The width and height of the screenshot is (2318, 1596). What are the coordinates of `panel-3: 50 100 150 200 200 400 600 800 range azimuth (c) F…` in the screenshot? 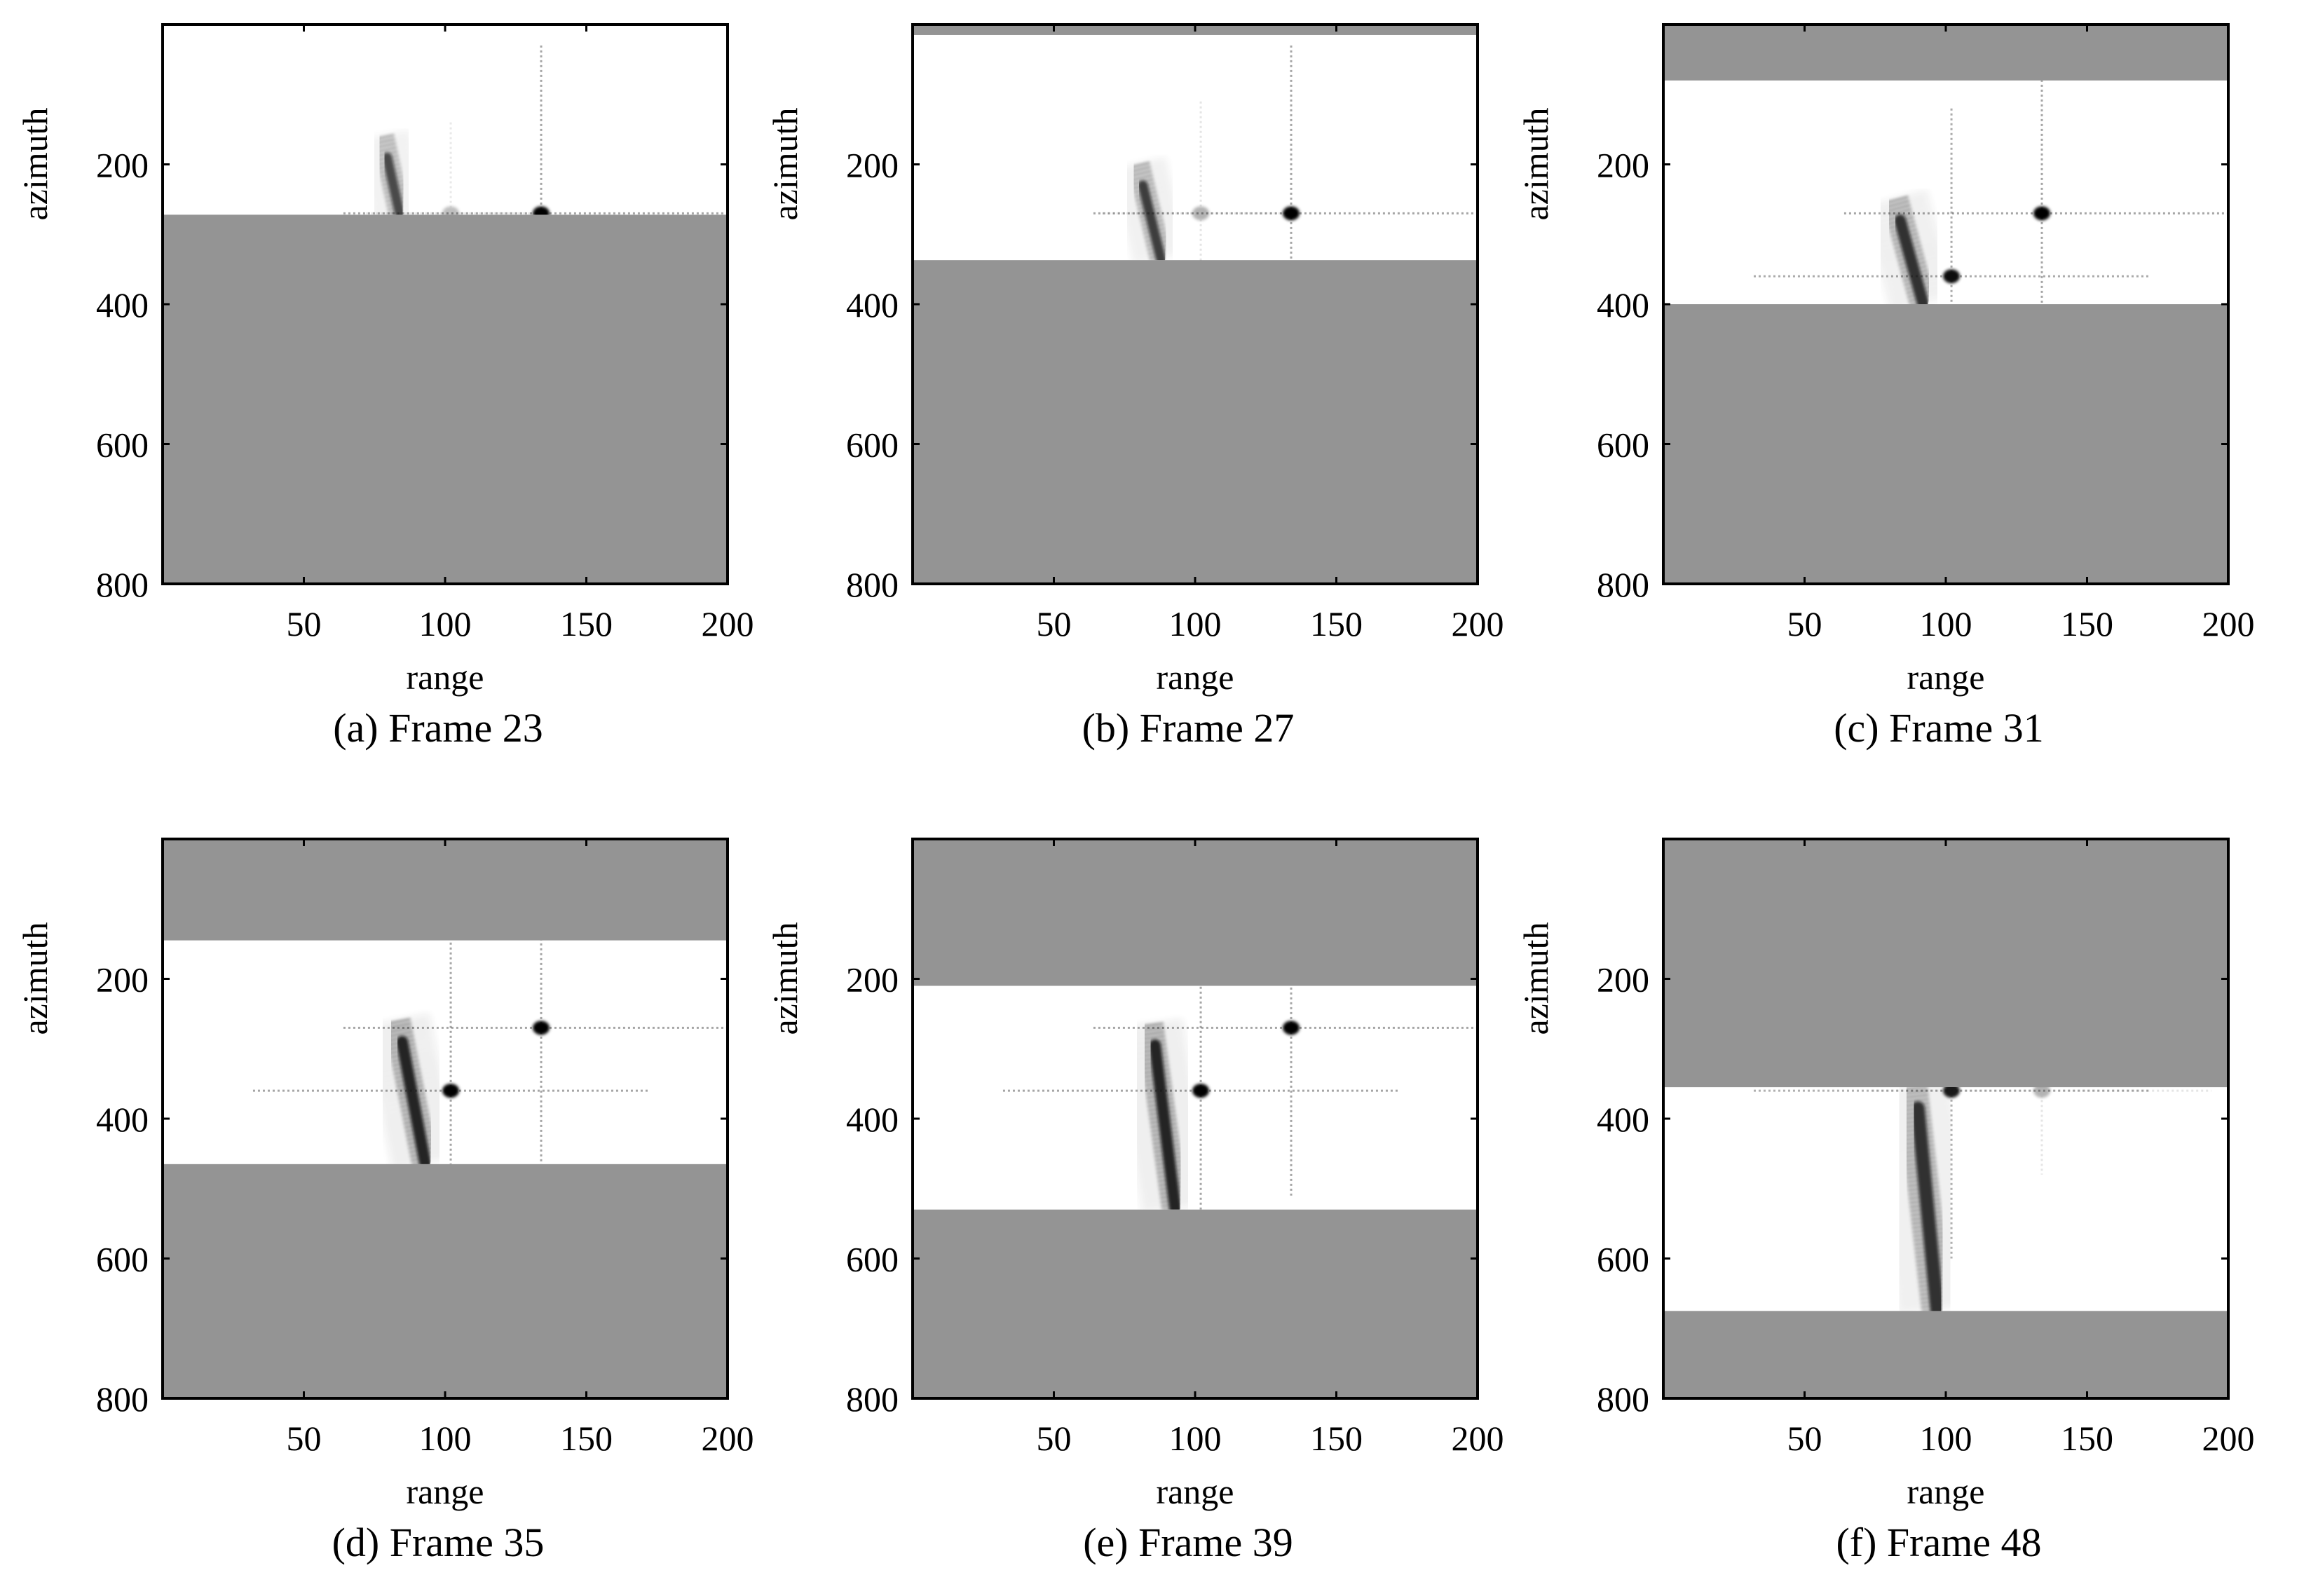 It's located at (1886, 387).